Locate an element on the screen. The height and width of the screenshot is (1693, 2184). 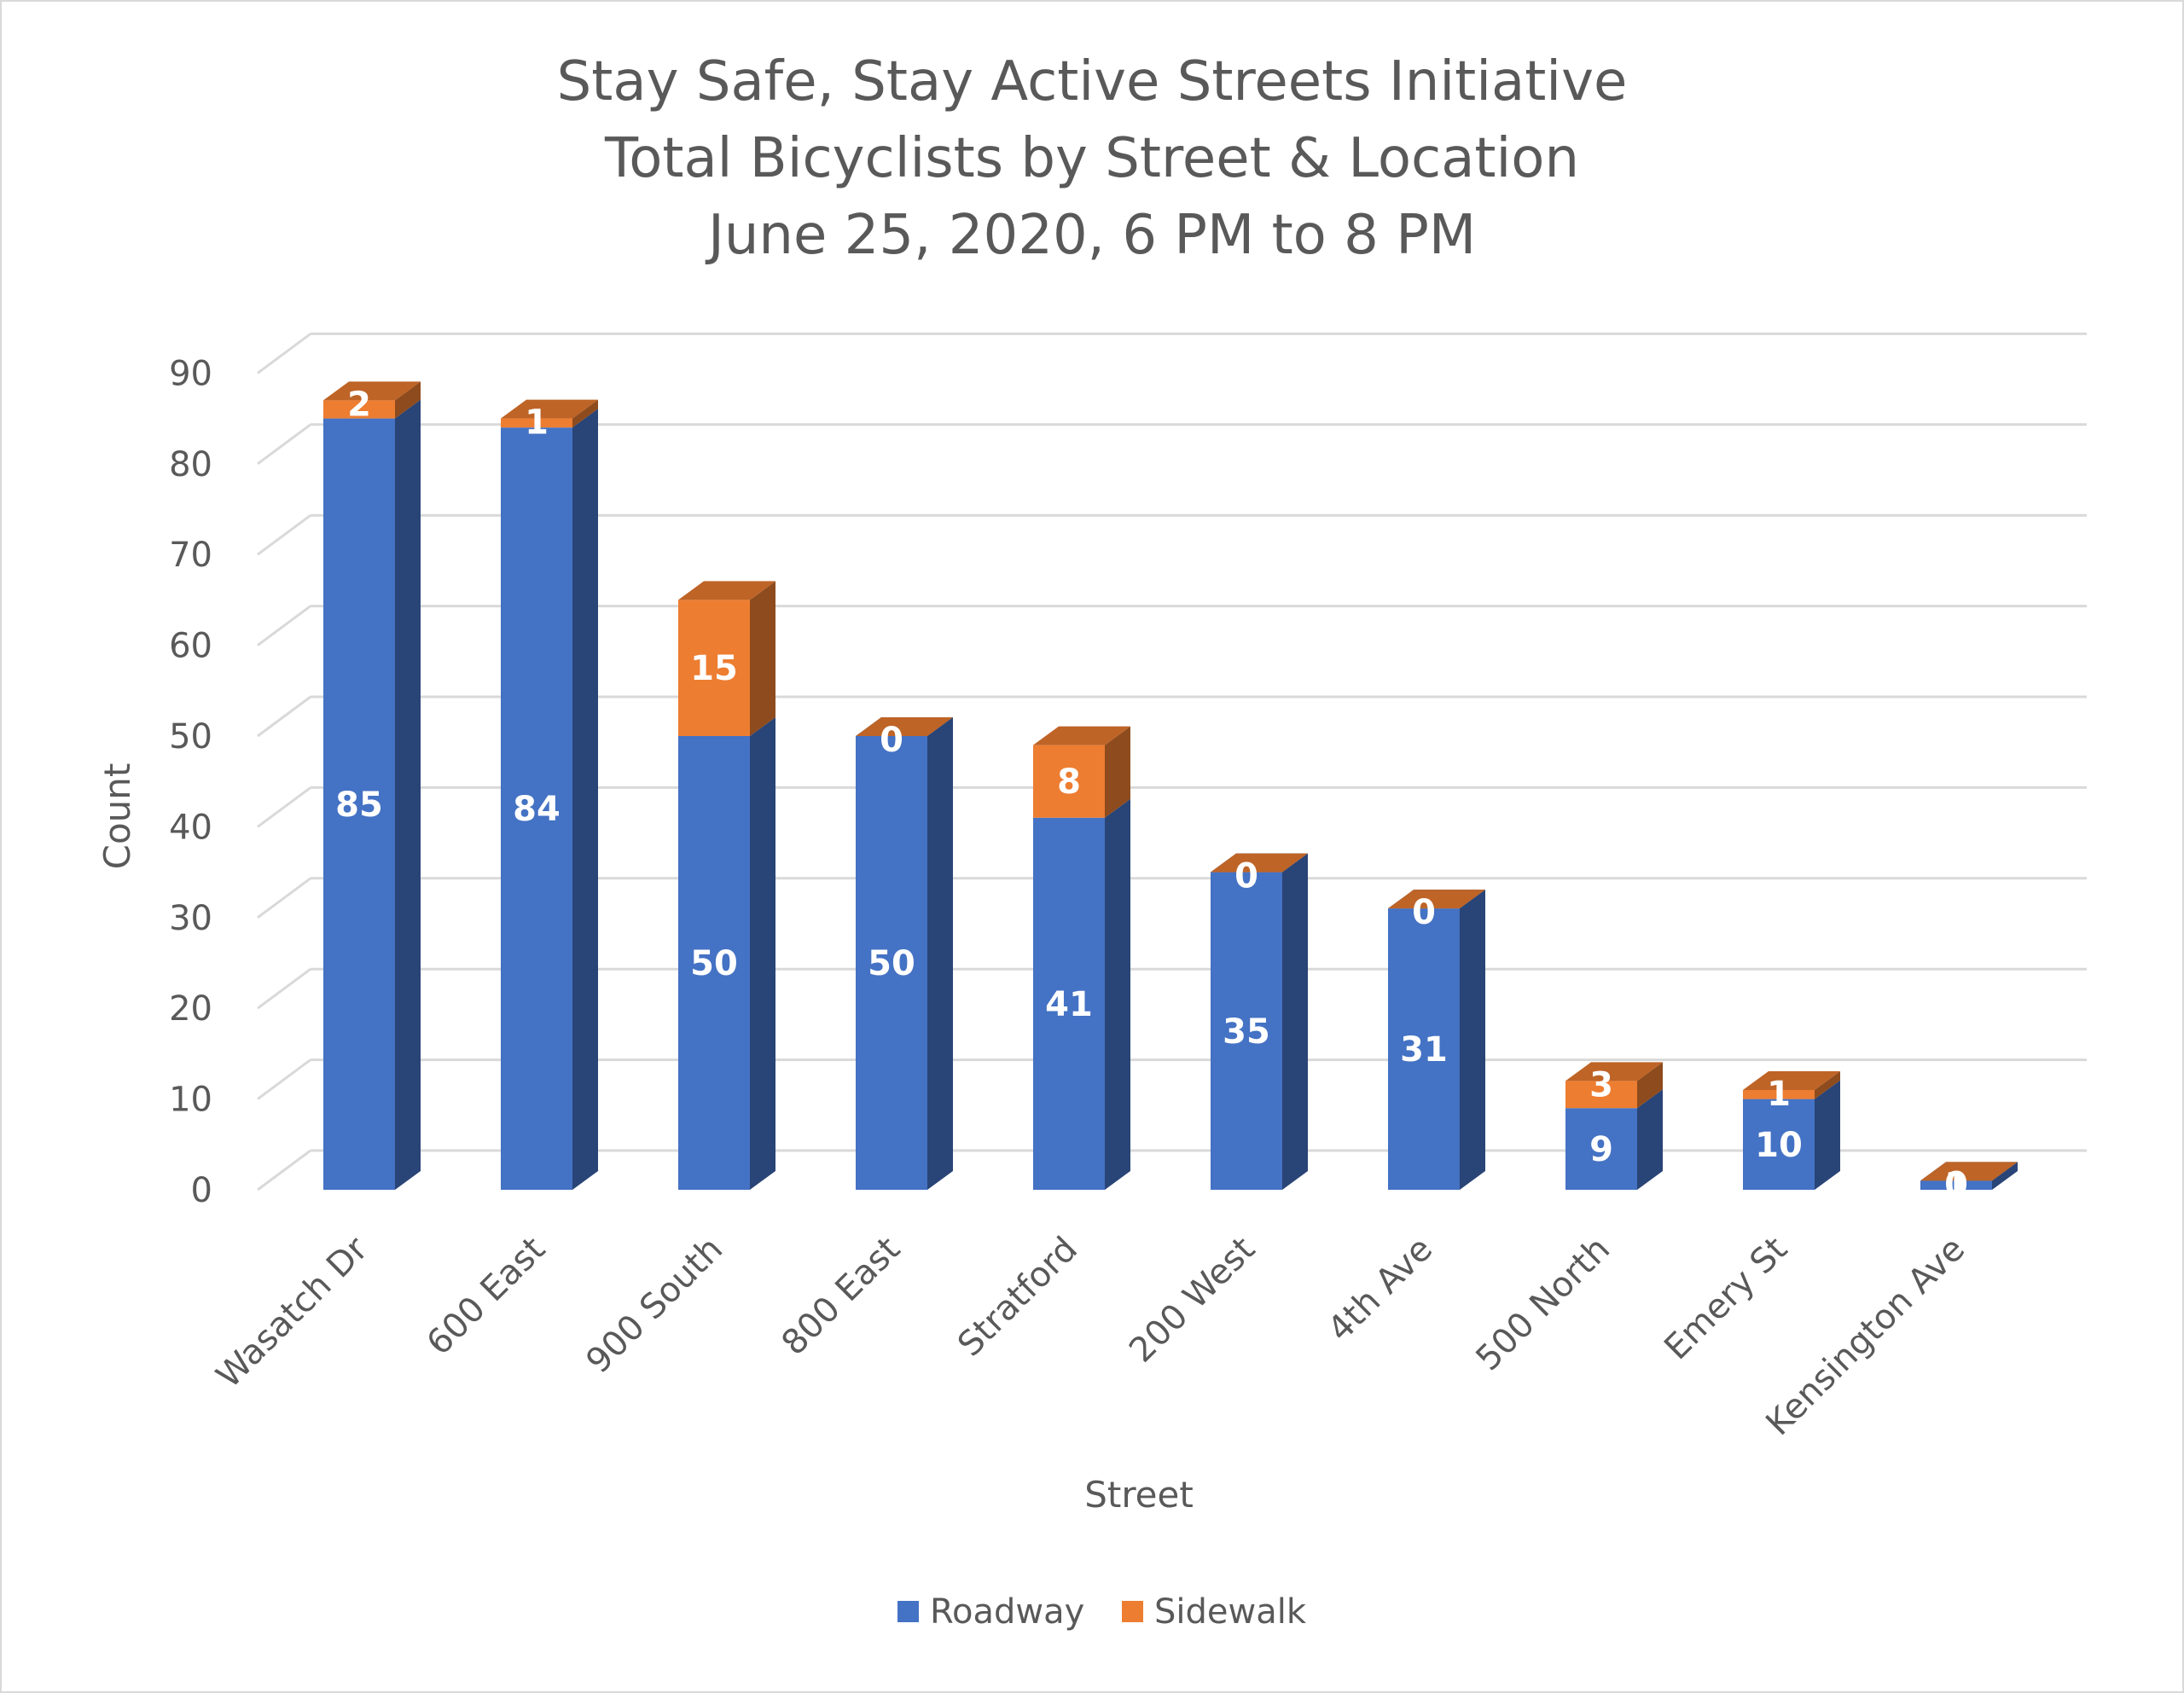
x-tick-label: 800 East is located at coordinates (842, 1297).